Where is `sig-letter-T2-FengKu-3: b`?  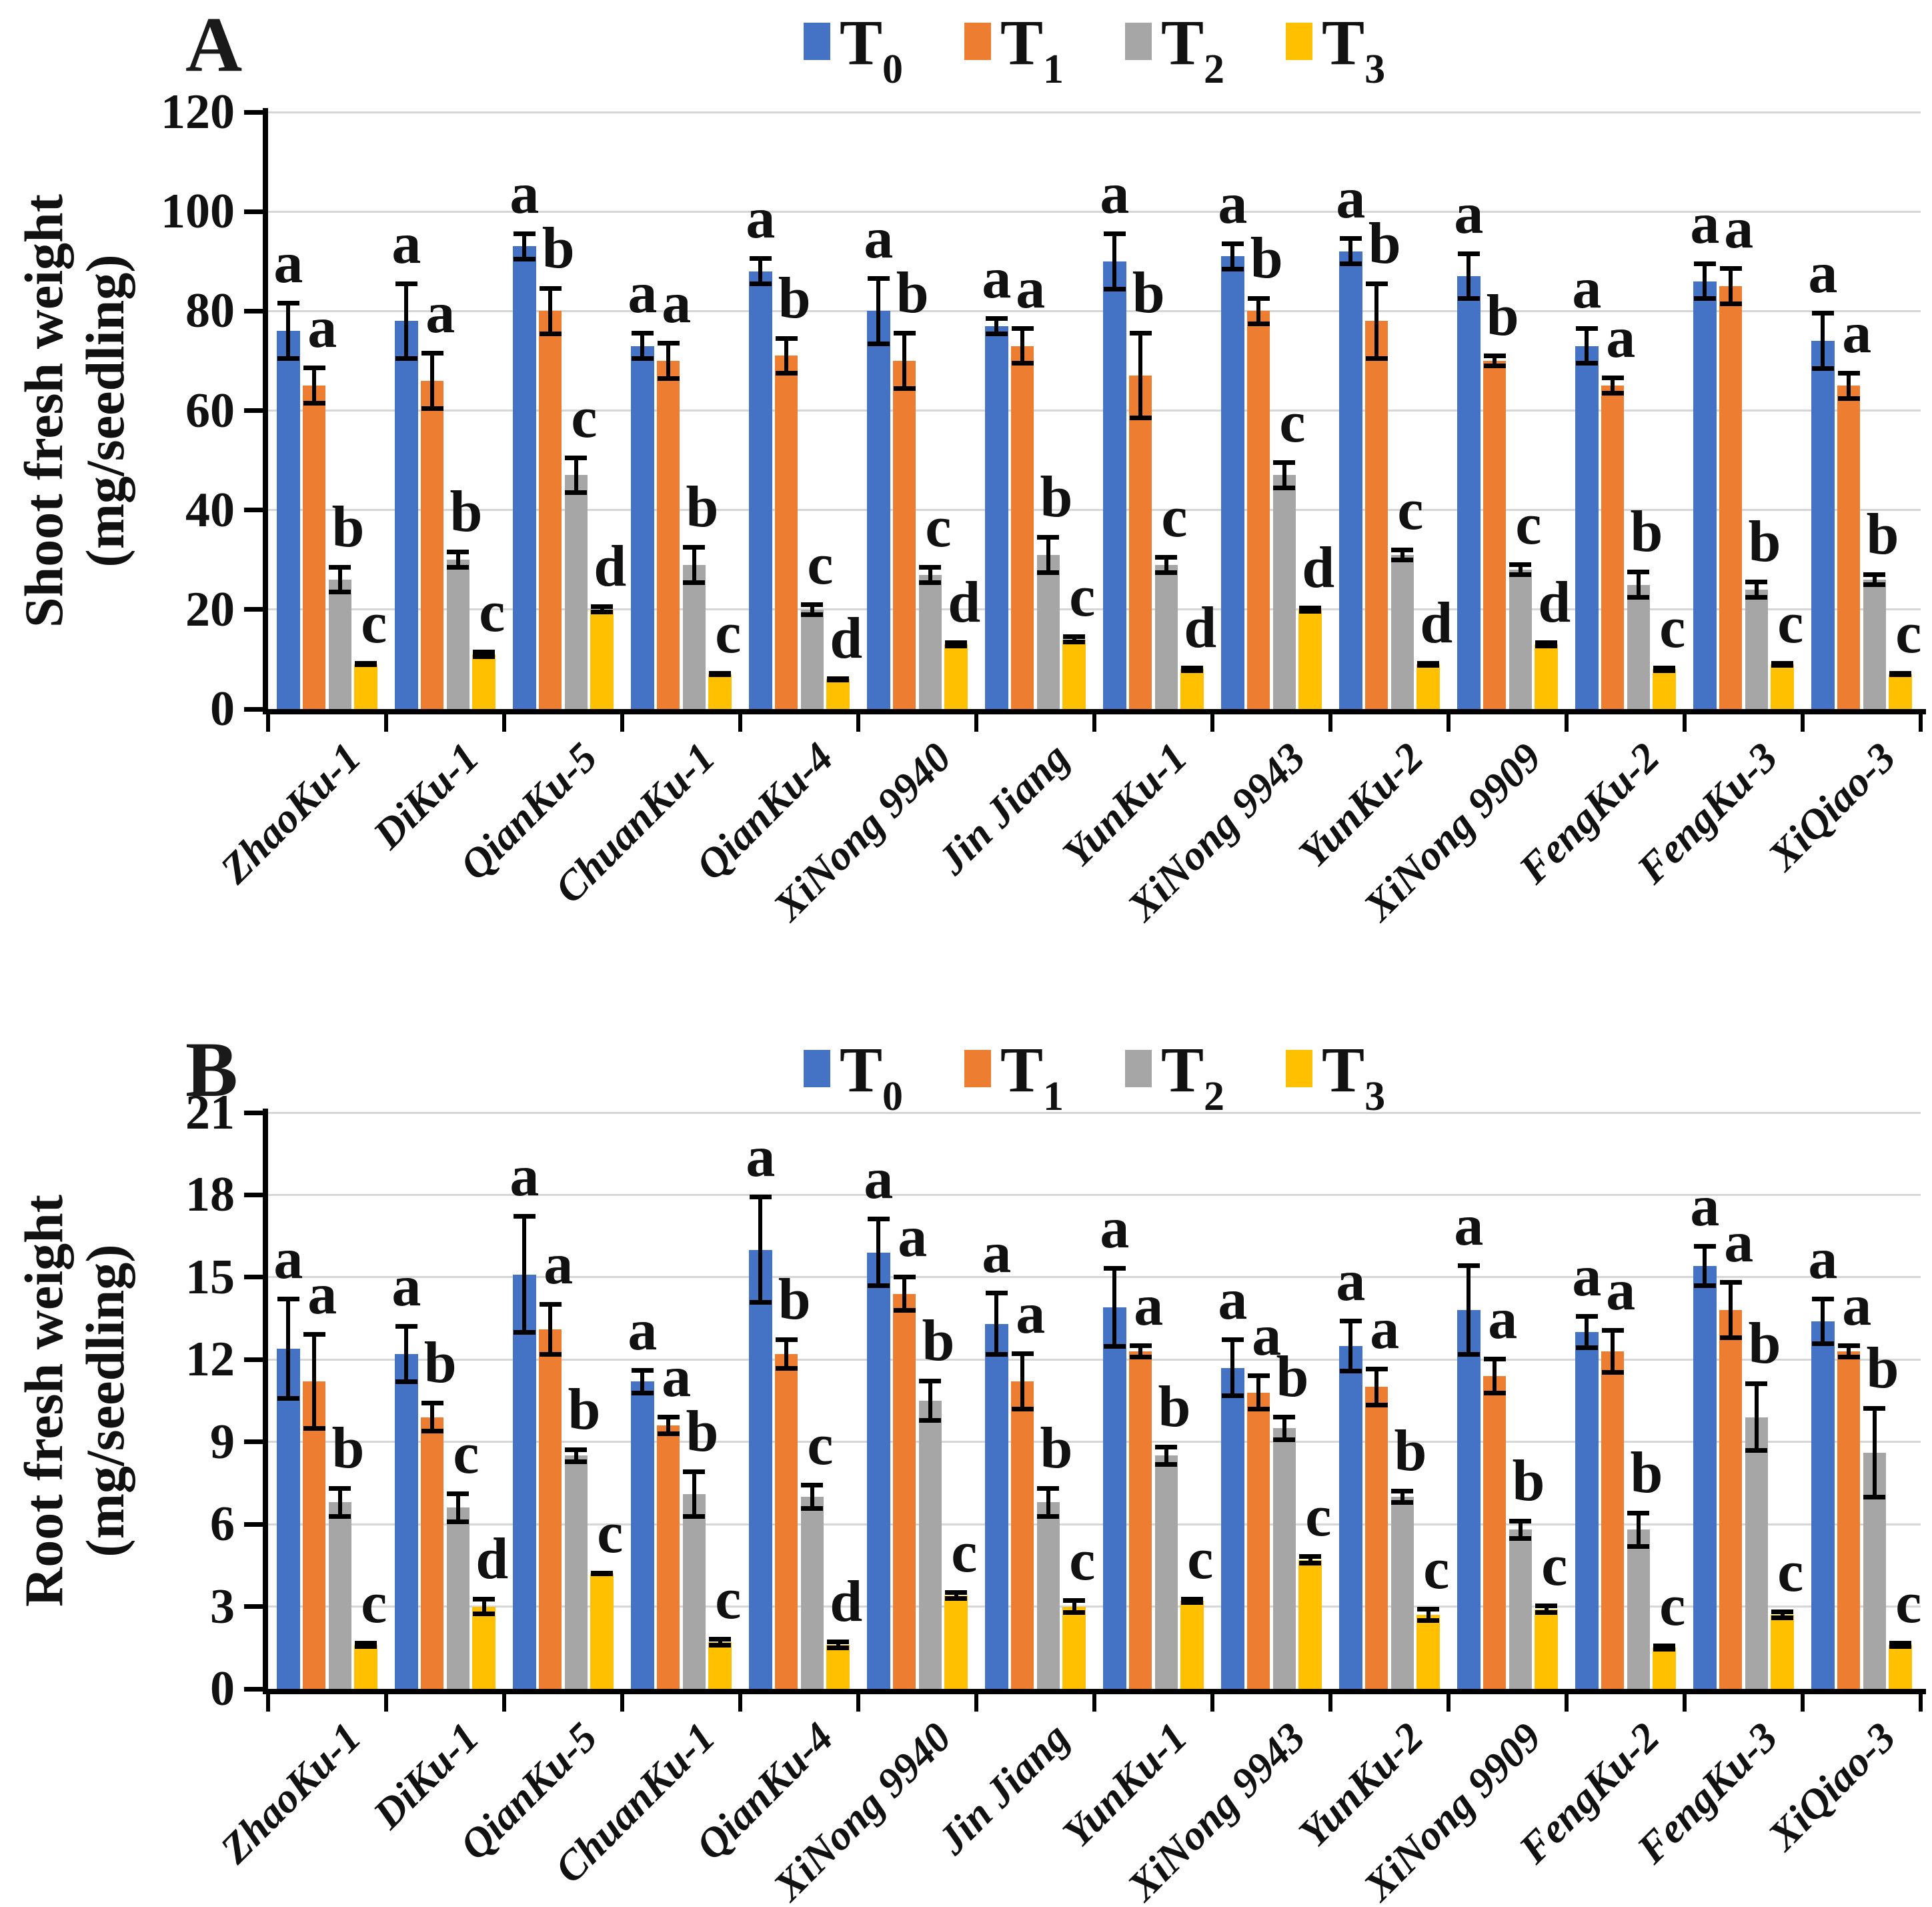
sig-letter-T2-FengKu-3: b is located at coordinates (1764, 542).